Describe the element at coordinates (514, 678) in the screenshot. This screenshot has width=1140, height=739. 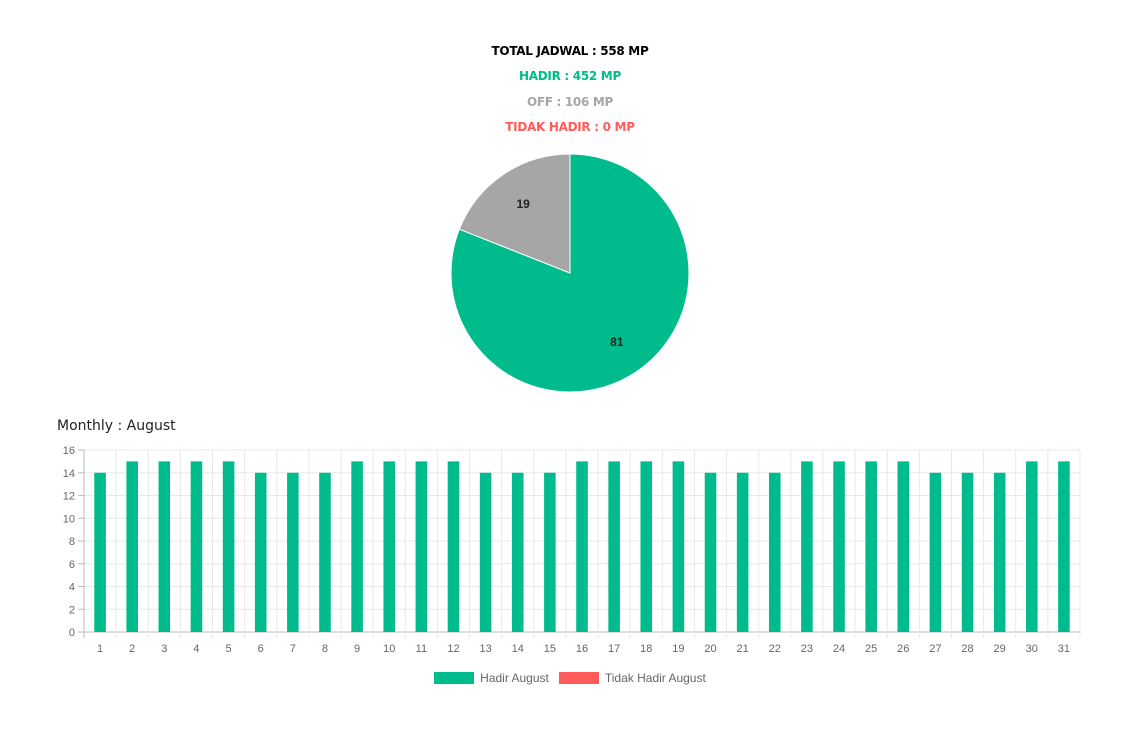
I see `legend-label-hadir: Hadir August` at that location.